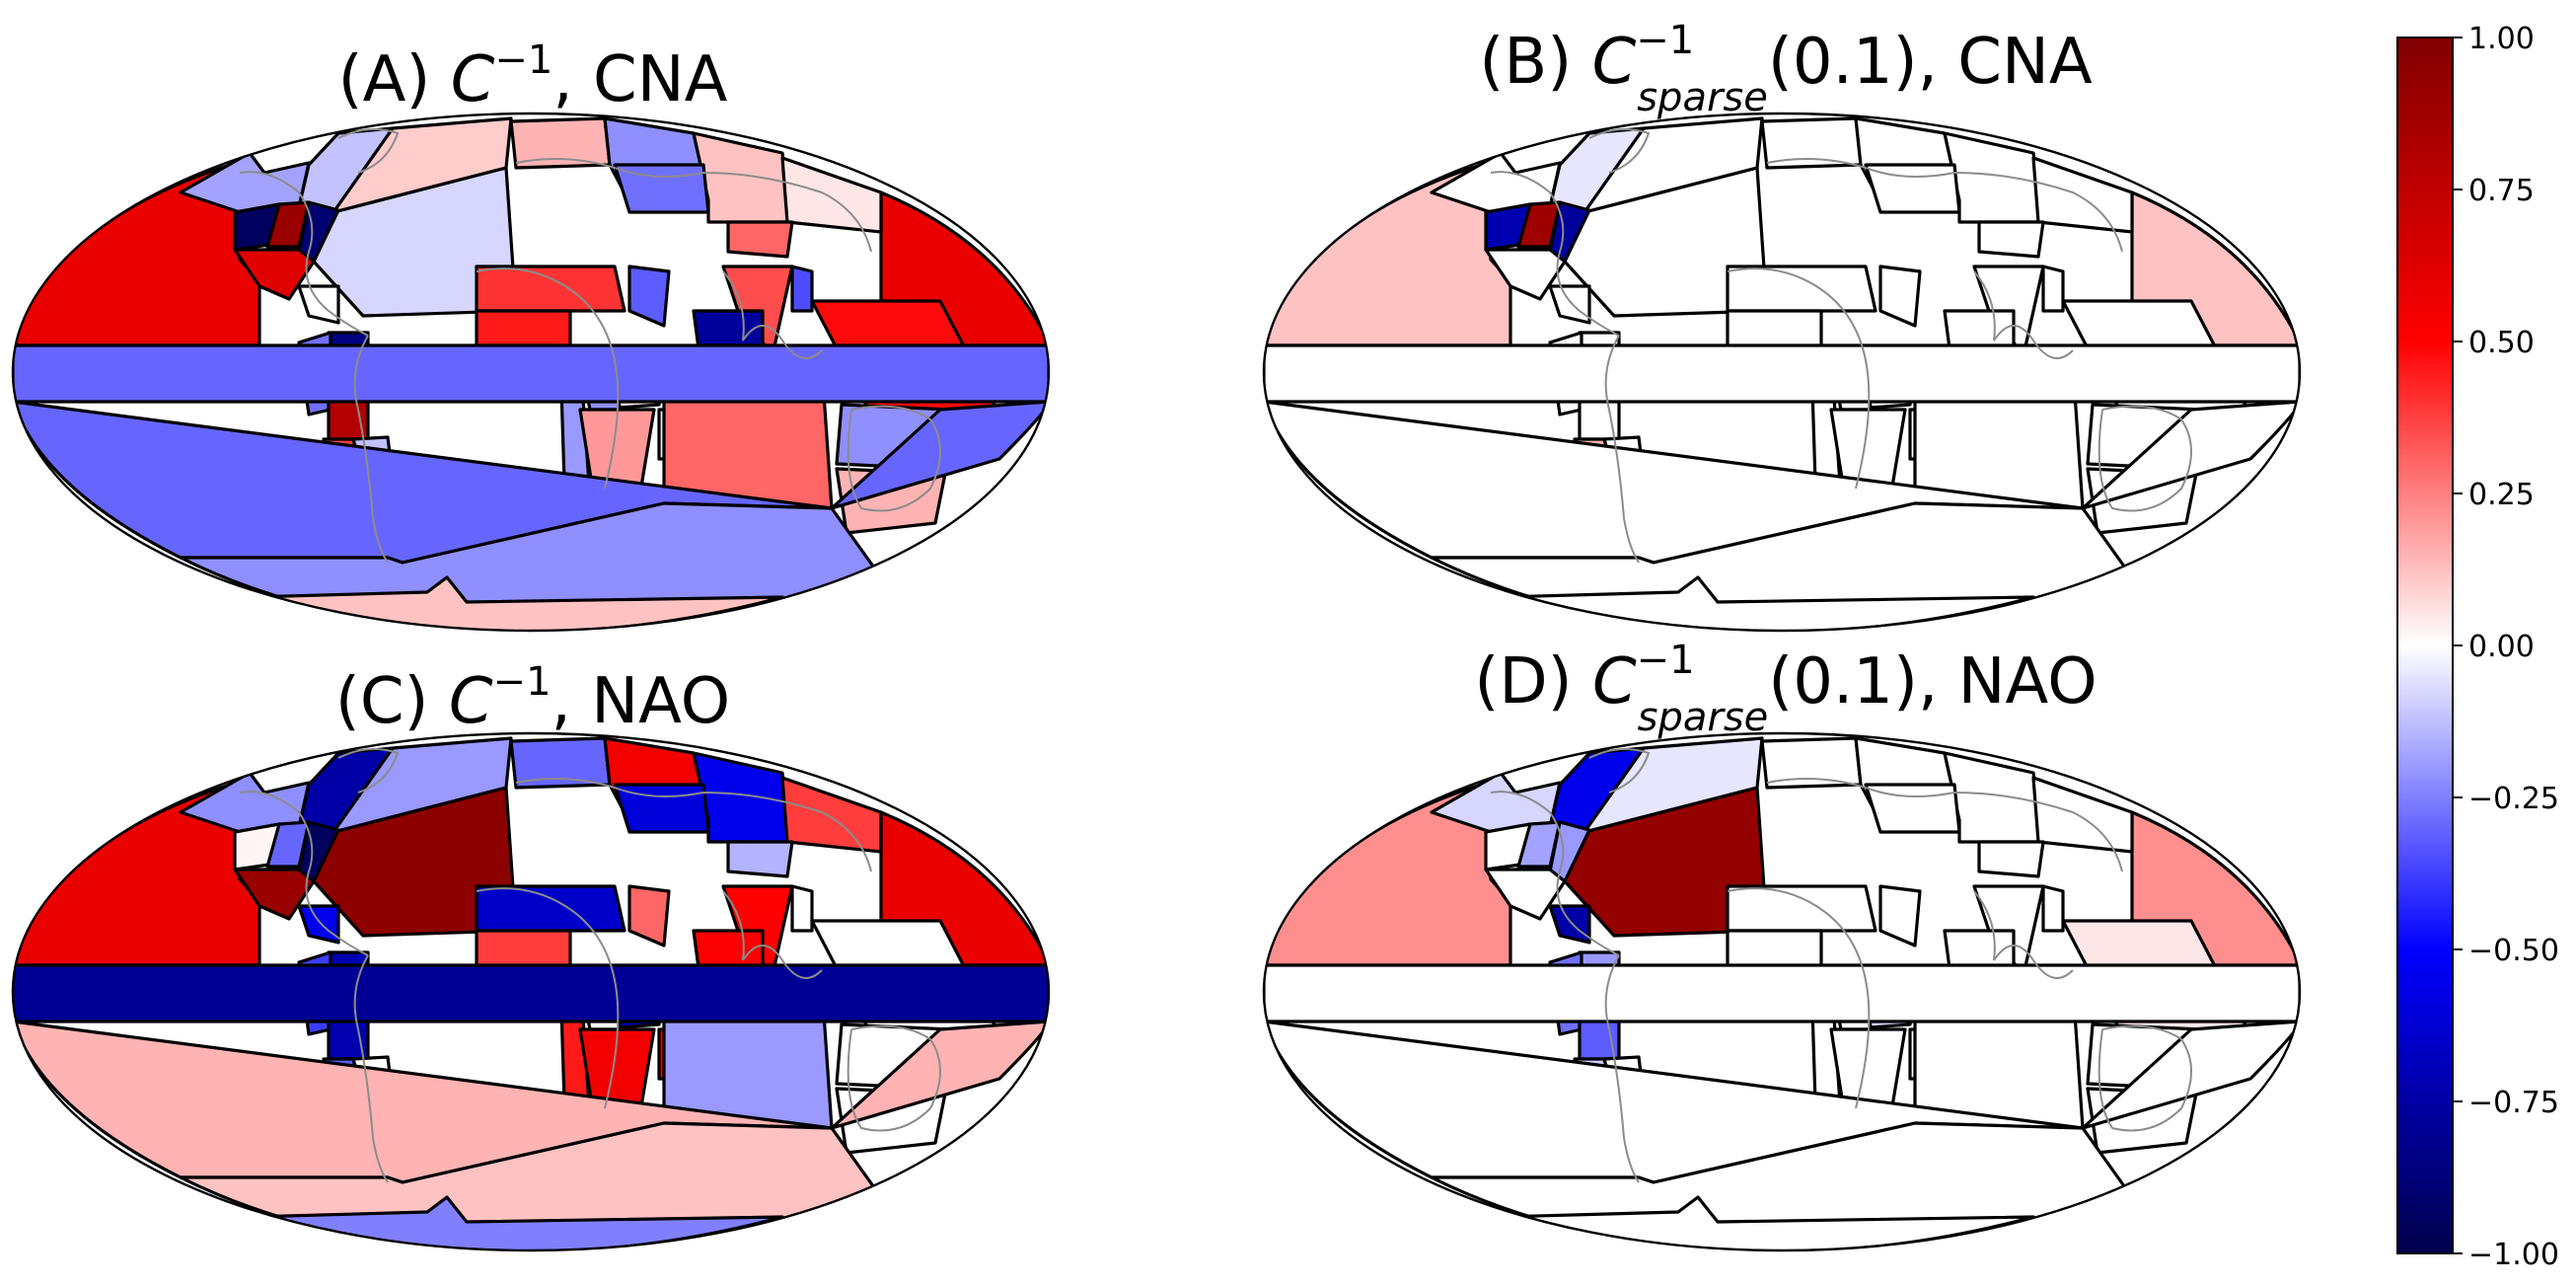 This screenshot has height=1286, width=2576. Describe the element at coordinates (533, 77) in the screenshot. I see `panel-a-title: (A) C−1, CNA` at that location.